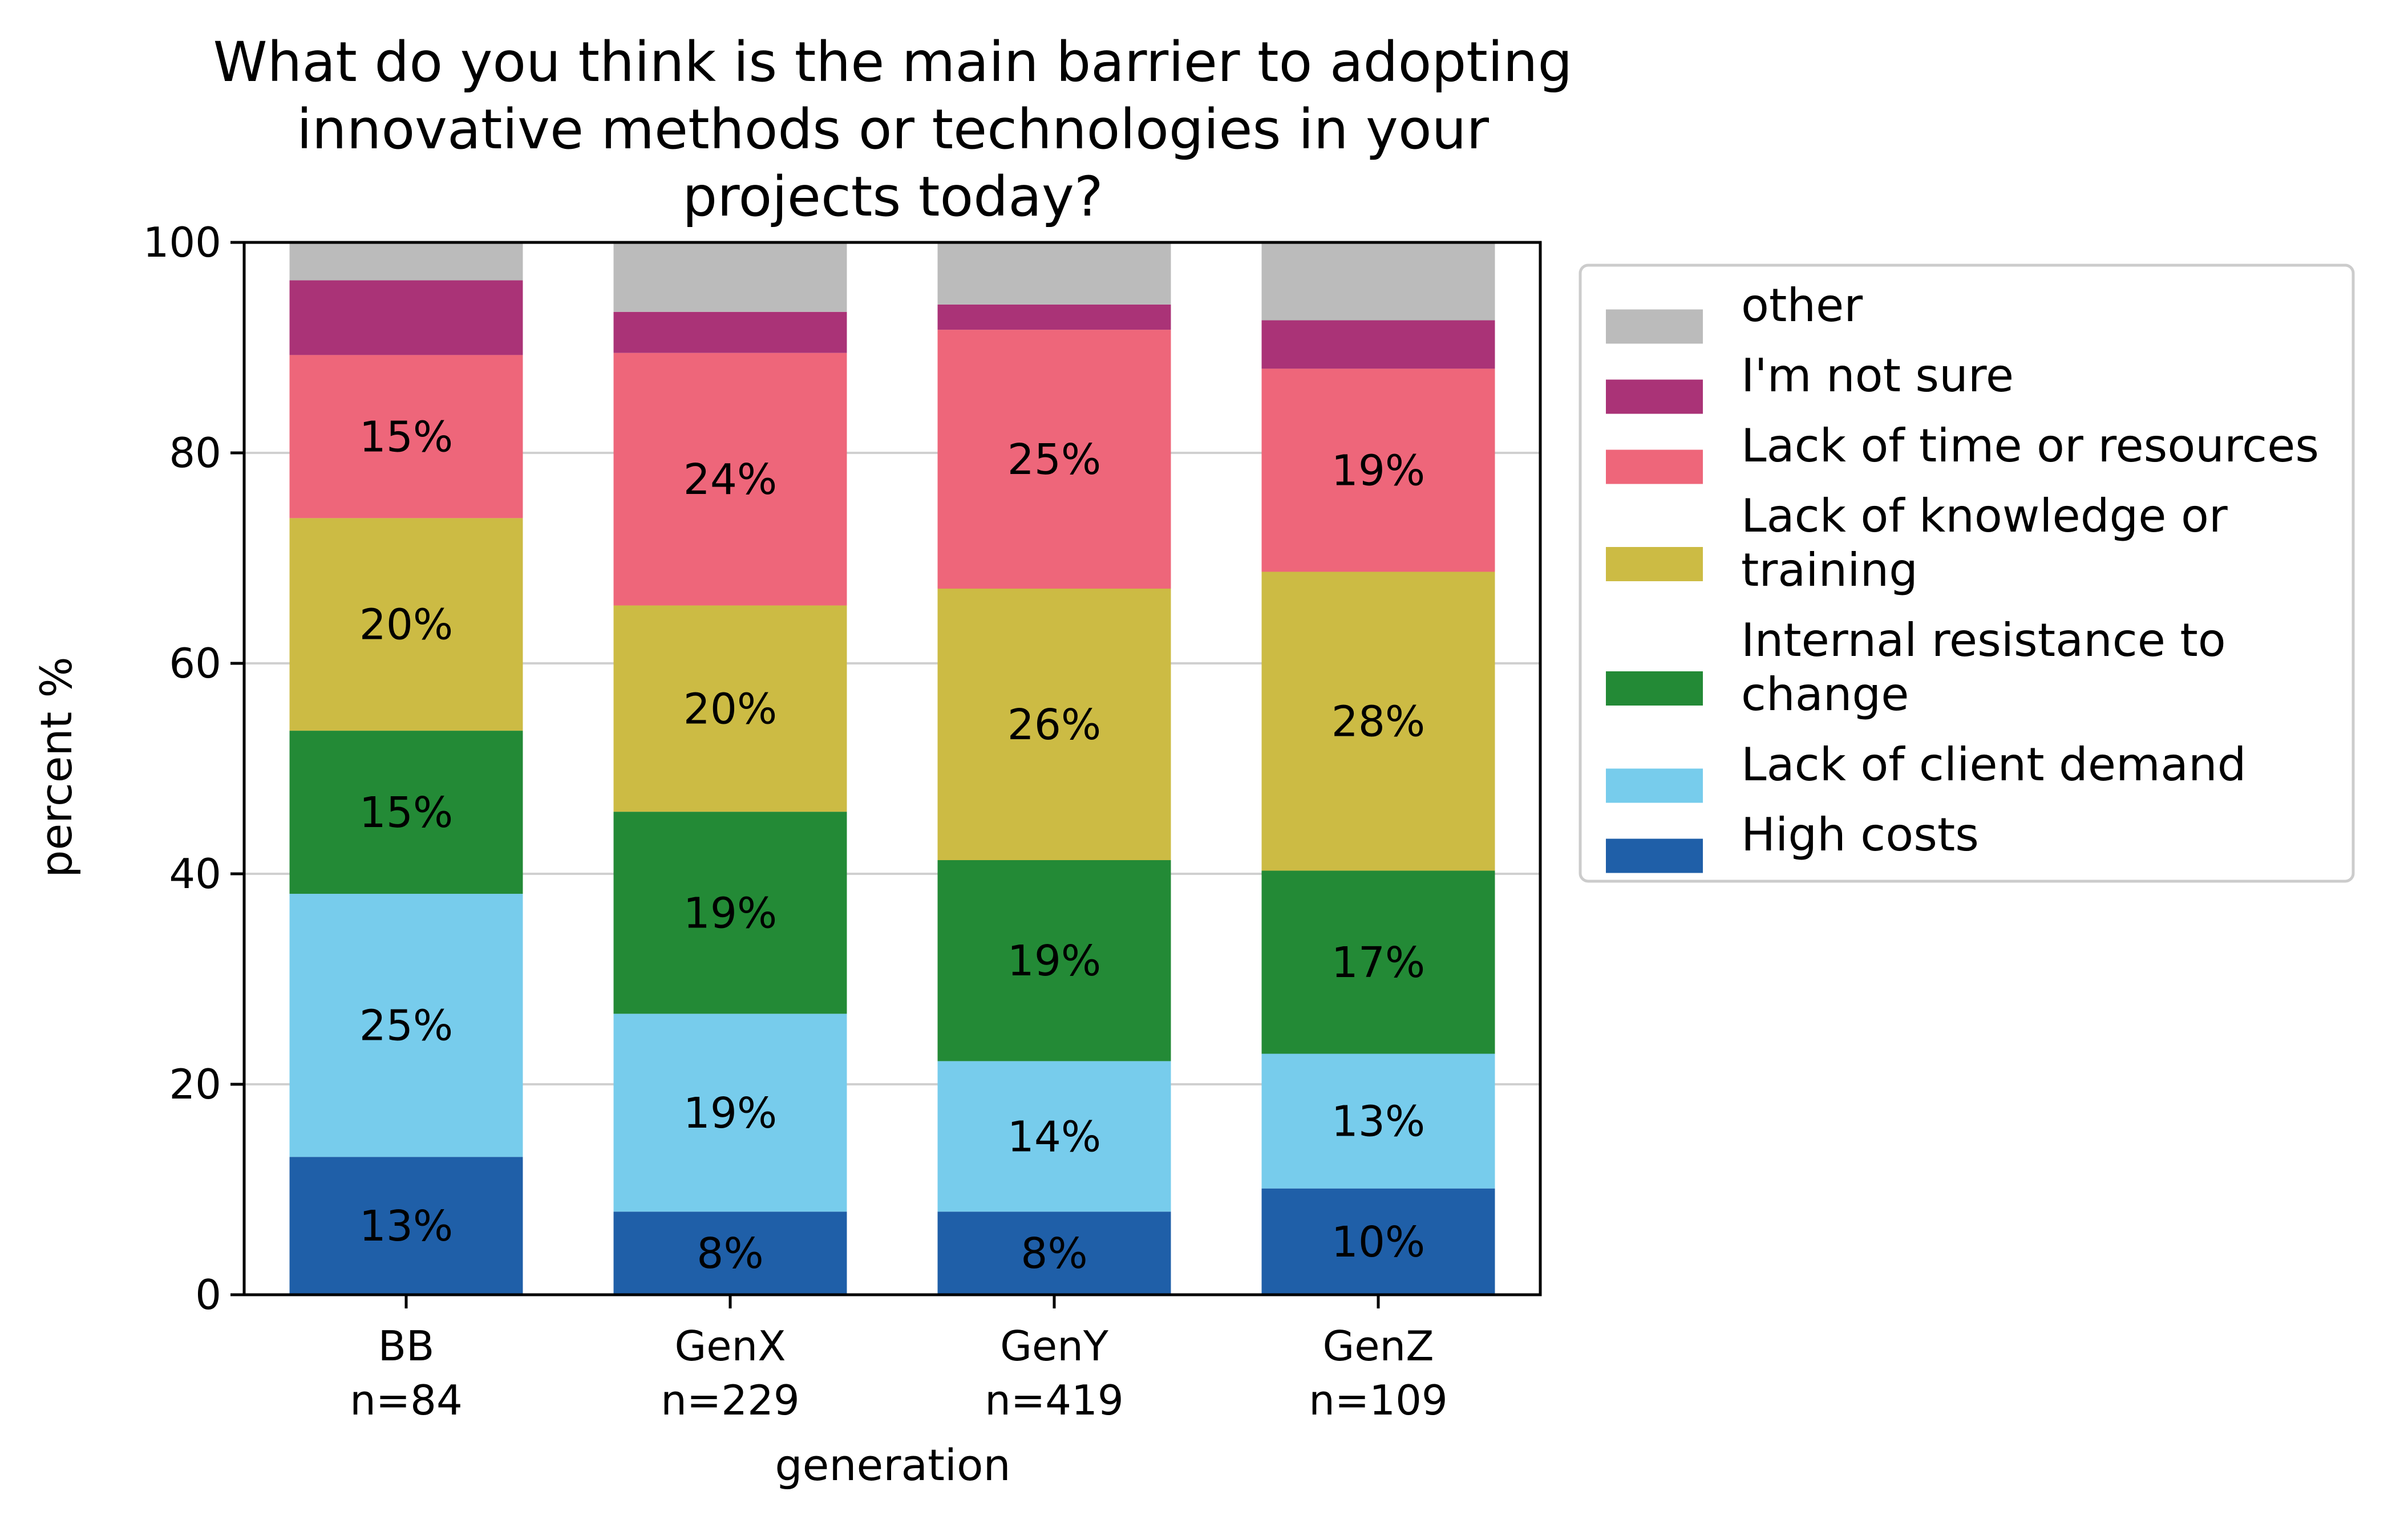 The image size is (2396, 1540). Describe the element at coordinates (1877, 375) in the screenshot. I see `legend-label: I'm not sure` at that location.